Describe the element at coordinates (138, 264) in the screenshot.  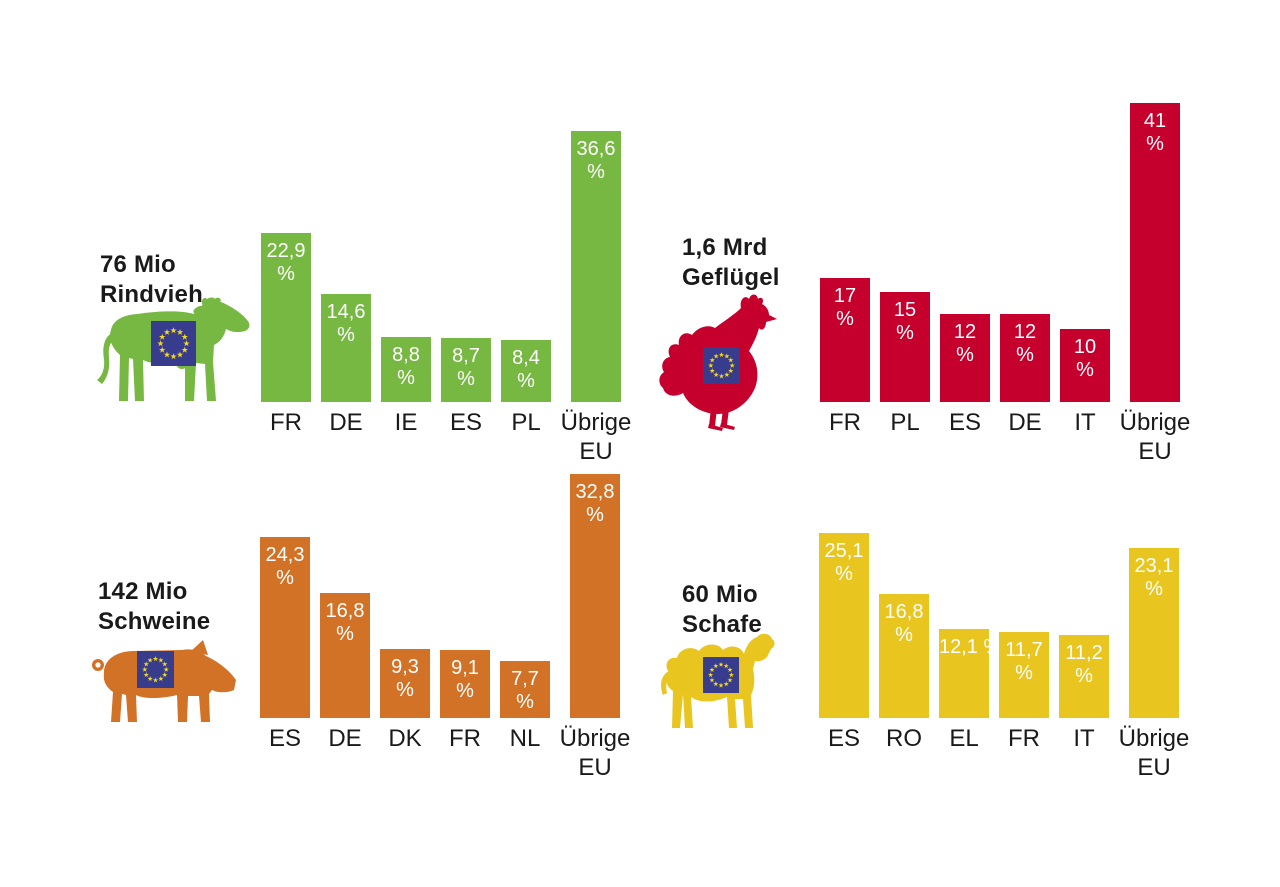
I see `title-line: 76 Mio` at that location.